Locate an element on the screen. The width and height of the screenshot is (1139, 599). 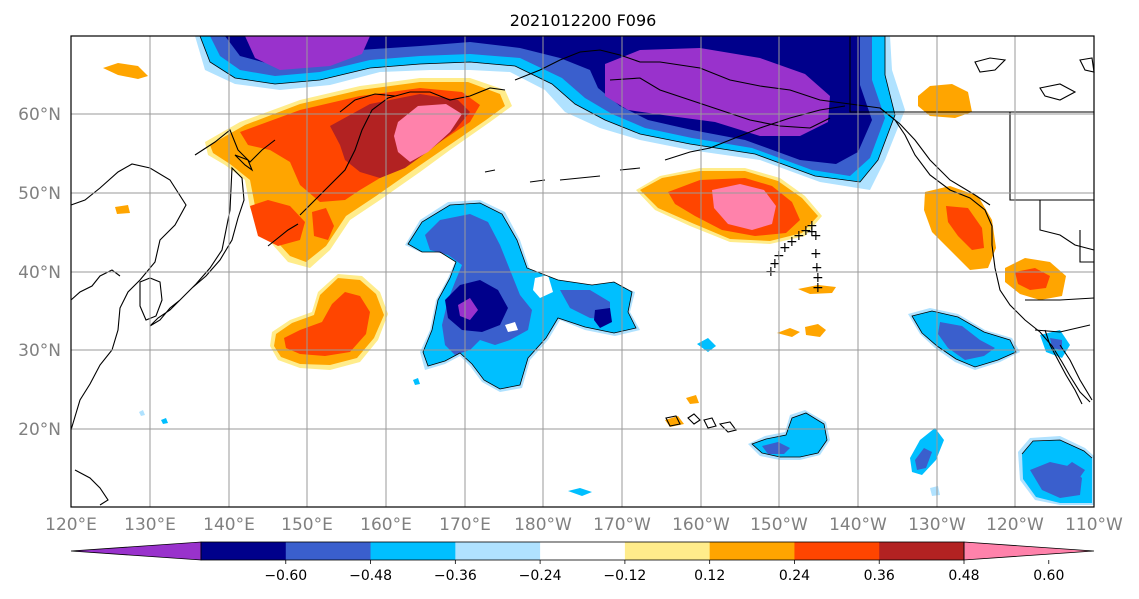
colorbar-extend-min is located at coordinates (136, 551).